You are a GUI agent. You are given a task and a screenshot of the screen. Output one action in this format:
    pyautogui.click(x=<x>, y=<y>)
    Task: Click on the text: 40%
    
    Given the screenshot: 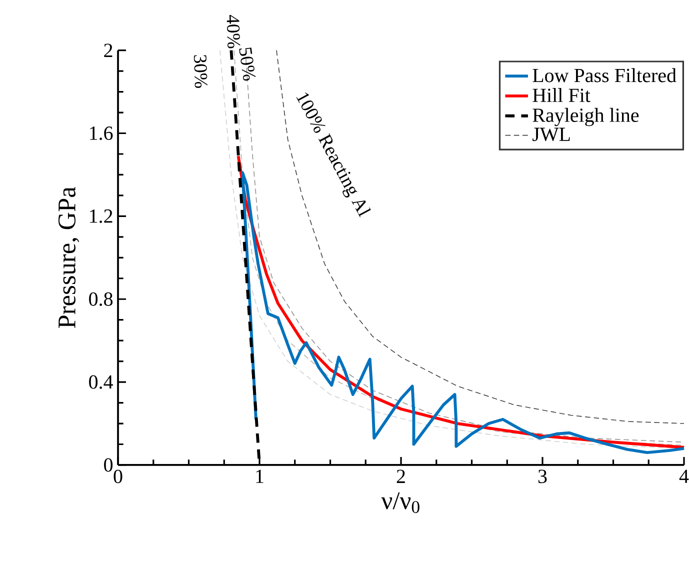 What is the action you would take?
    pyautogui.click(x=233, y=31)
    